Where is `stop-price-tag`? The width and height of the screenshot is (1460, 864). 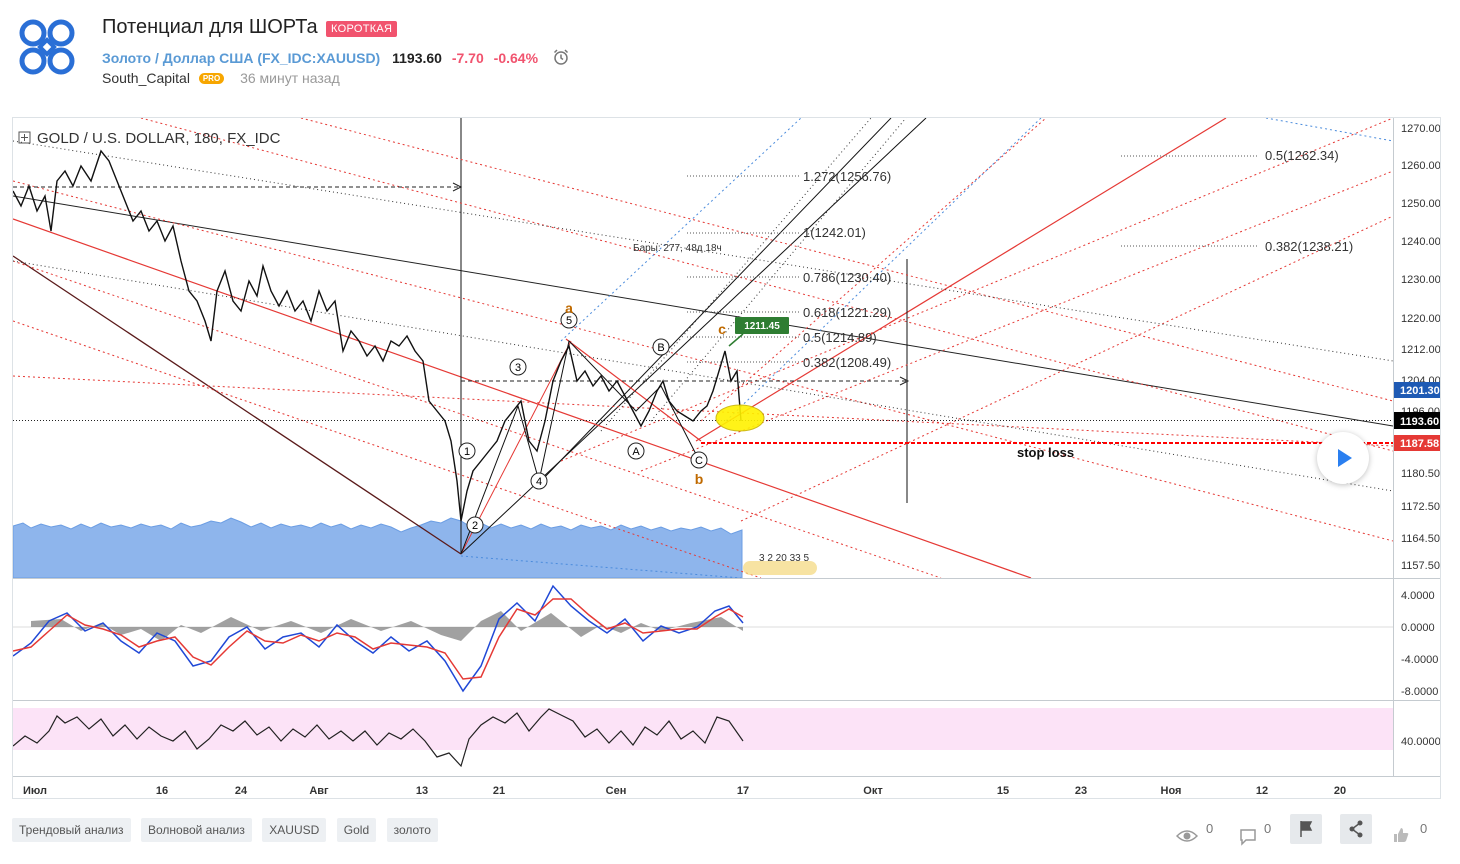
stop-price-tag is located at coordinates (1417, 443).